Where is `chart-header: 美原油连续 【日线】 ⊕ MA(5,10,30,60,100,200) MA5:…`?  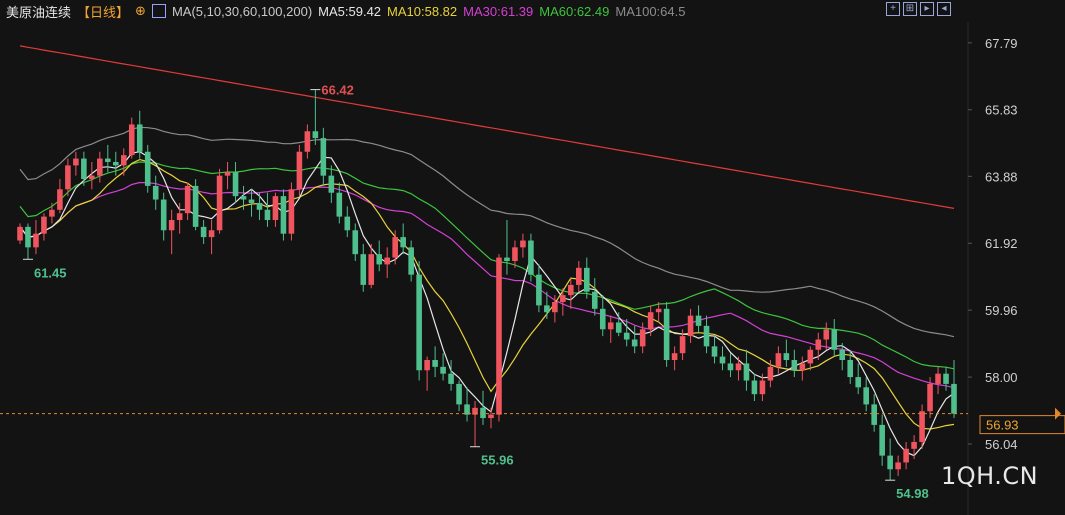
chart-header: 美原油连续 【日线】 ⊕ MA(5,10,30,60,100,200) MA5:… is located at coordinates (532, 11).